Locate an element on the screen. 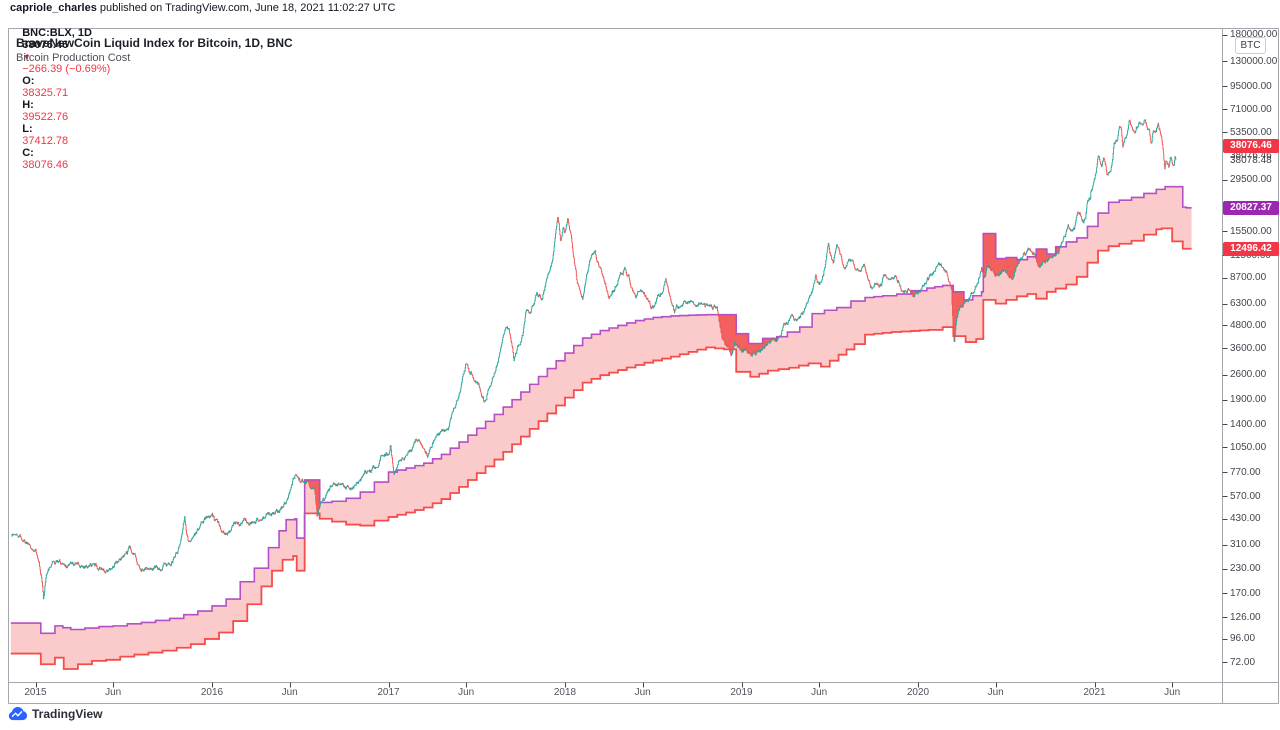 The image size is (1280, 730). price-tick-label: 71000.00 is located at coordinates (1251, 109).